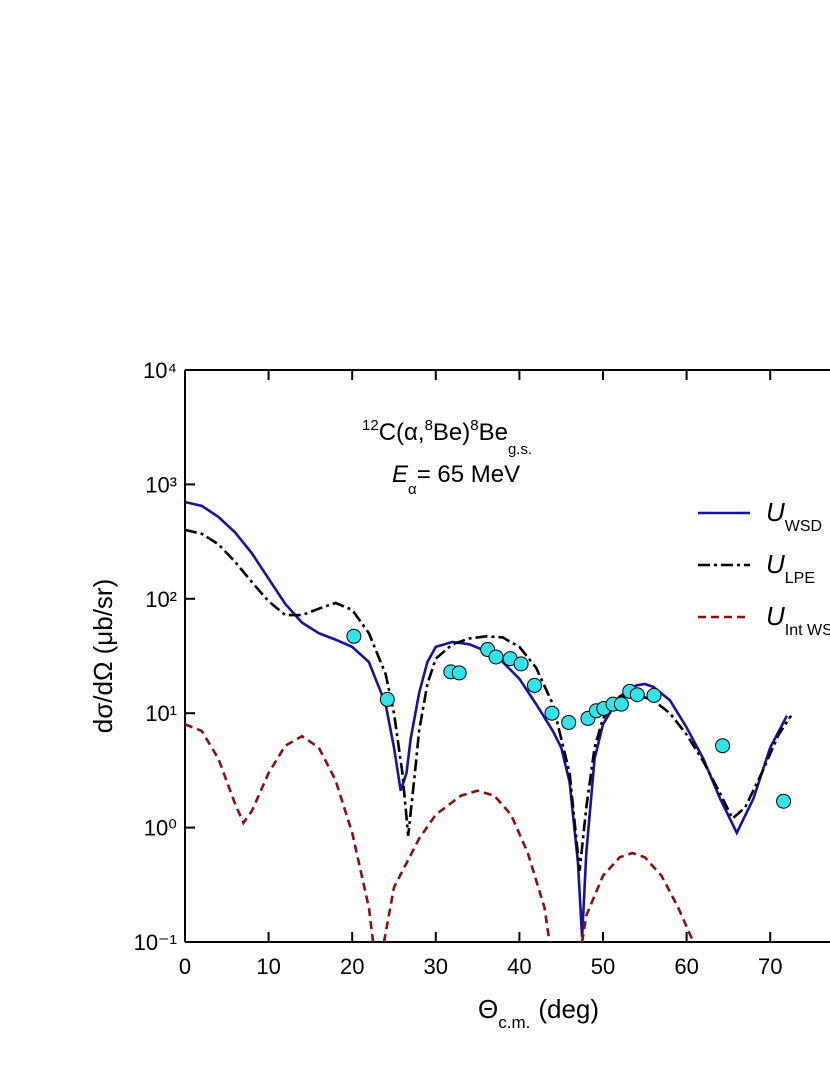 The image size is (830, 1075). What do you see at coordinates (352, 966) in the screenshot?
I see `x-tick-label: 20` at bounding box center [352, 966].